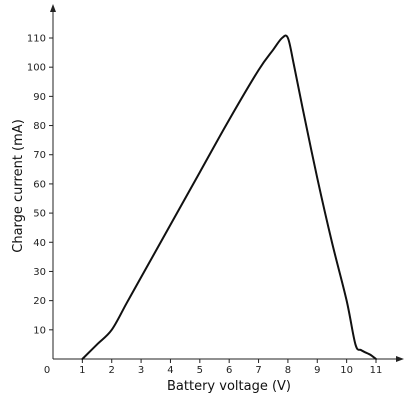  What do you see at coordinates (39, 126) in the screenshot?
I see `y-tick-label: 80` at bounding box center [39, 126].